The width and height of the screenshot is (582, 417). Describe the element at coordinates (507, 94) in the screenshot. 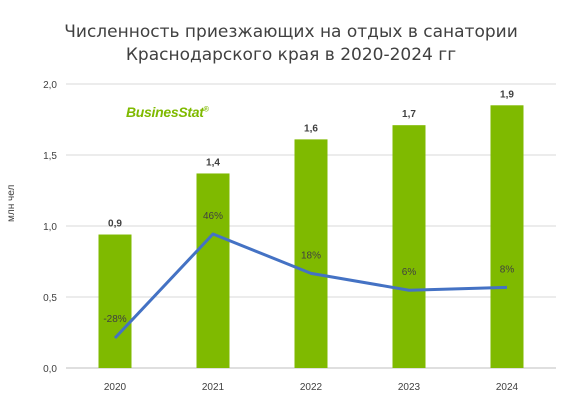

I see `bar-value-label: 1,9` at that location.